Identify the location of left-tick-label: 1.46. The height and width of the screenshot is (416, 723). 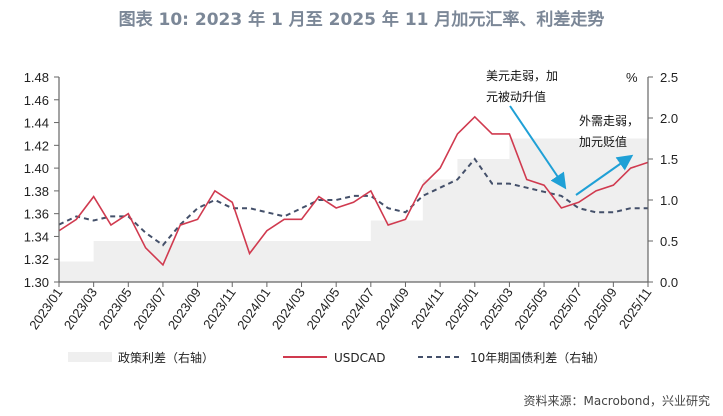
(36, 100).